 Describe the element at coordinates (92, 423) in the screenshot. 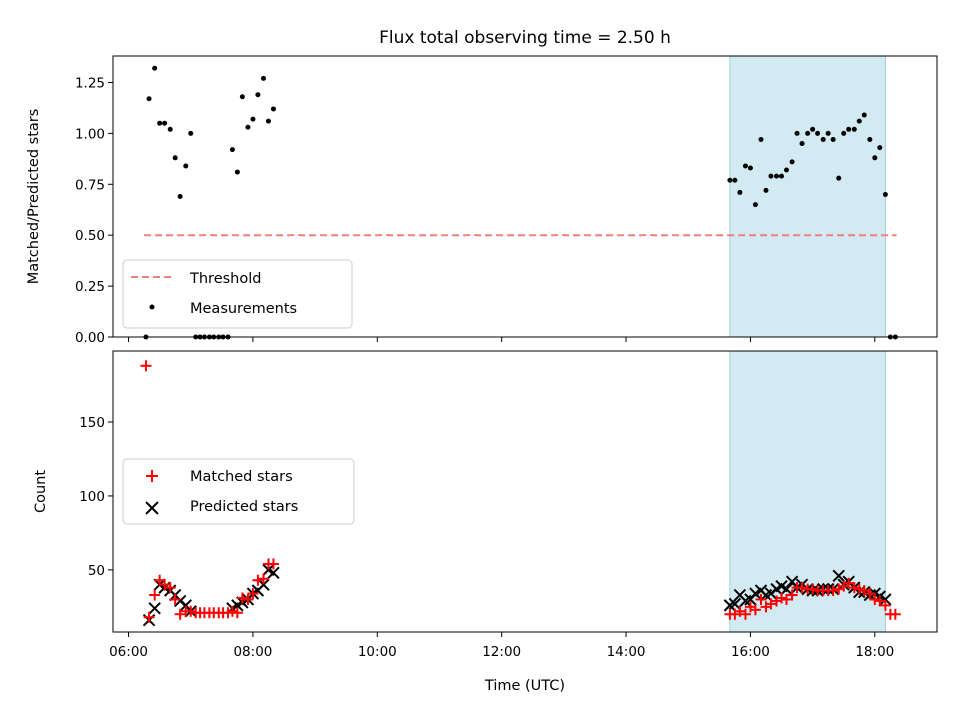

I see `count-y-tick-label: 150` at that location.